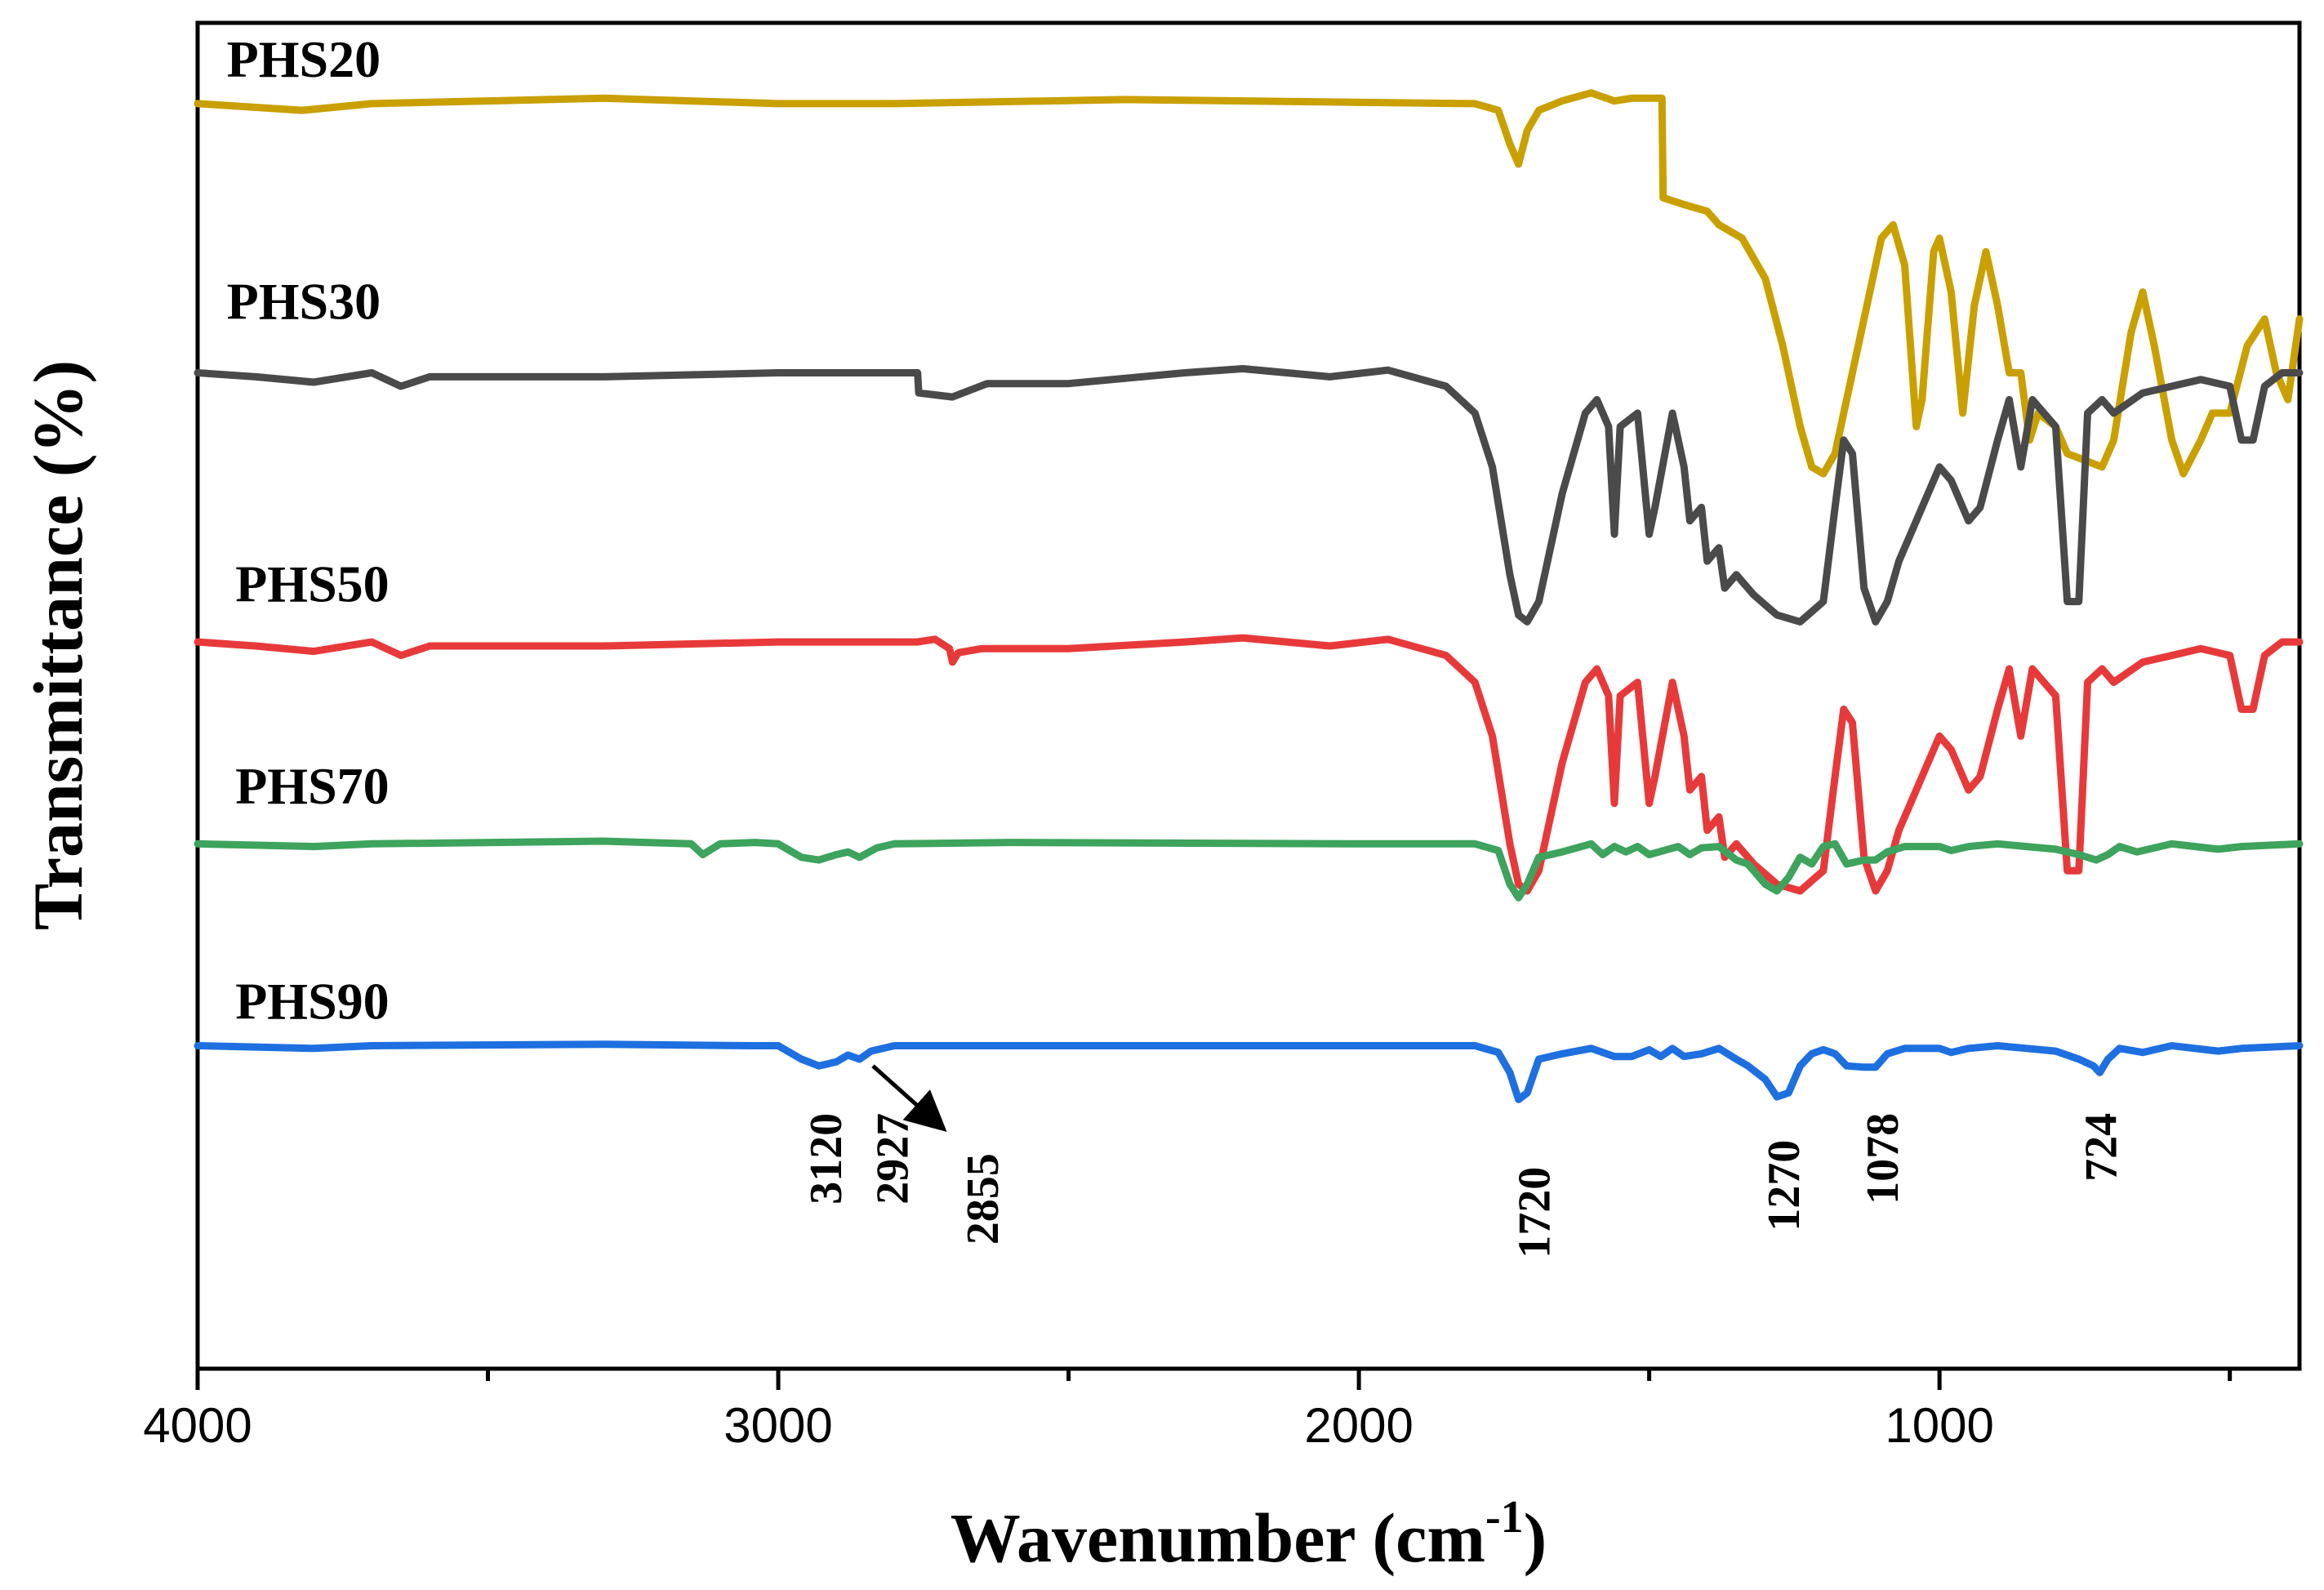 Image resolution: width=2324 pixels, height=1590 pixels. I want to click on series-line-phs90, so click(1249, 1071).